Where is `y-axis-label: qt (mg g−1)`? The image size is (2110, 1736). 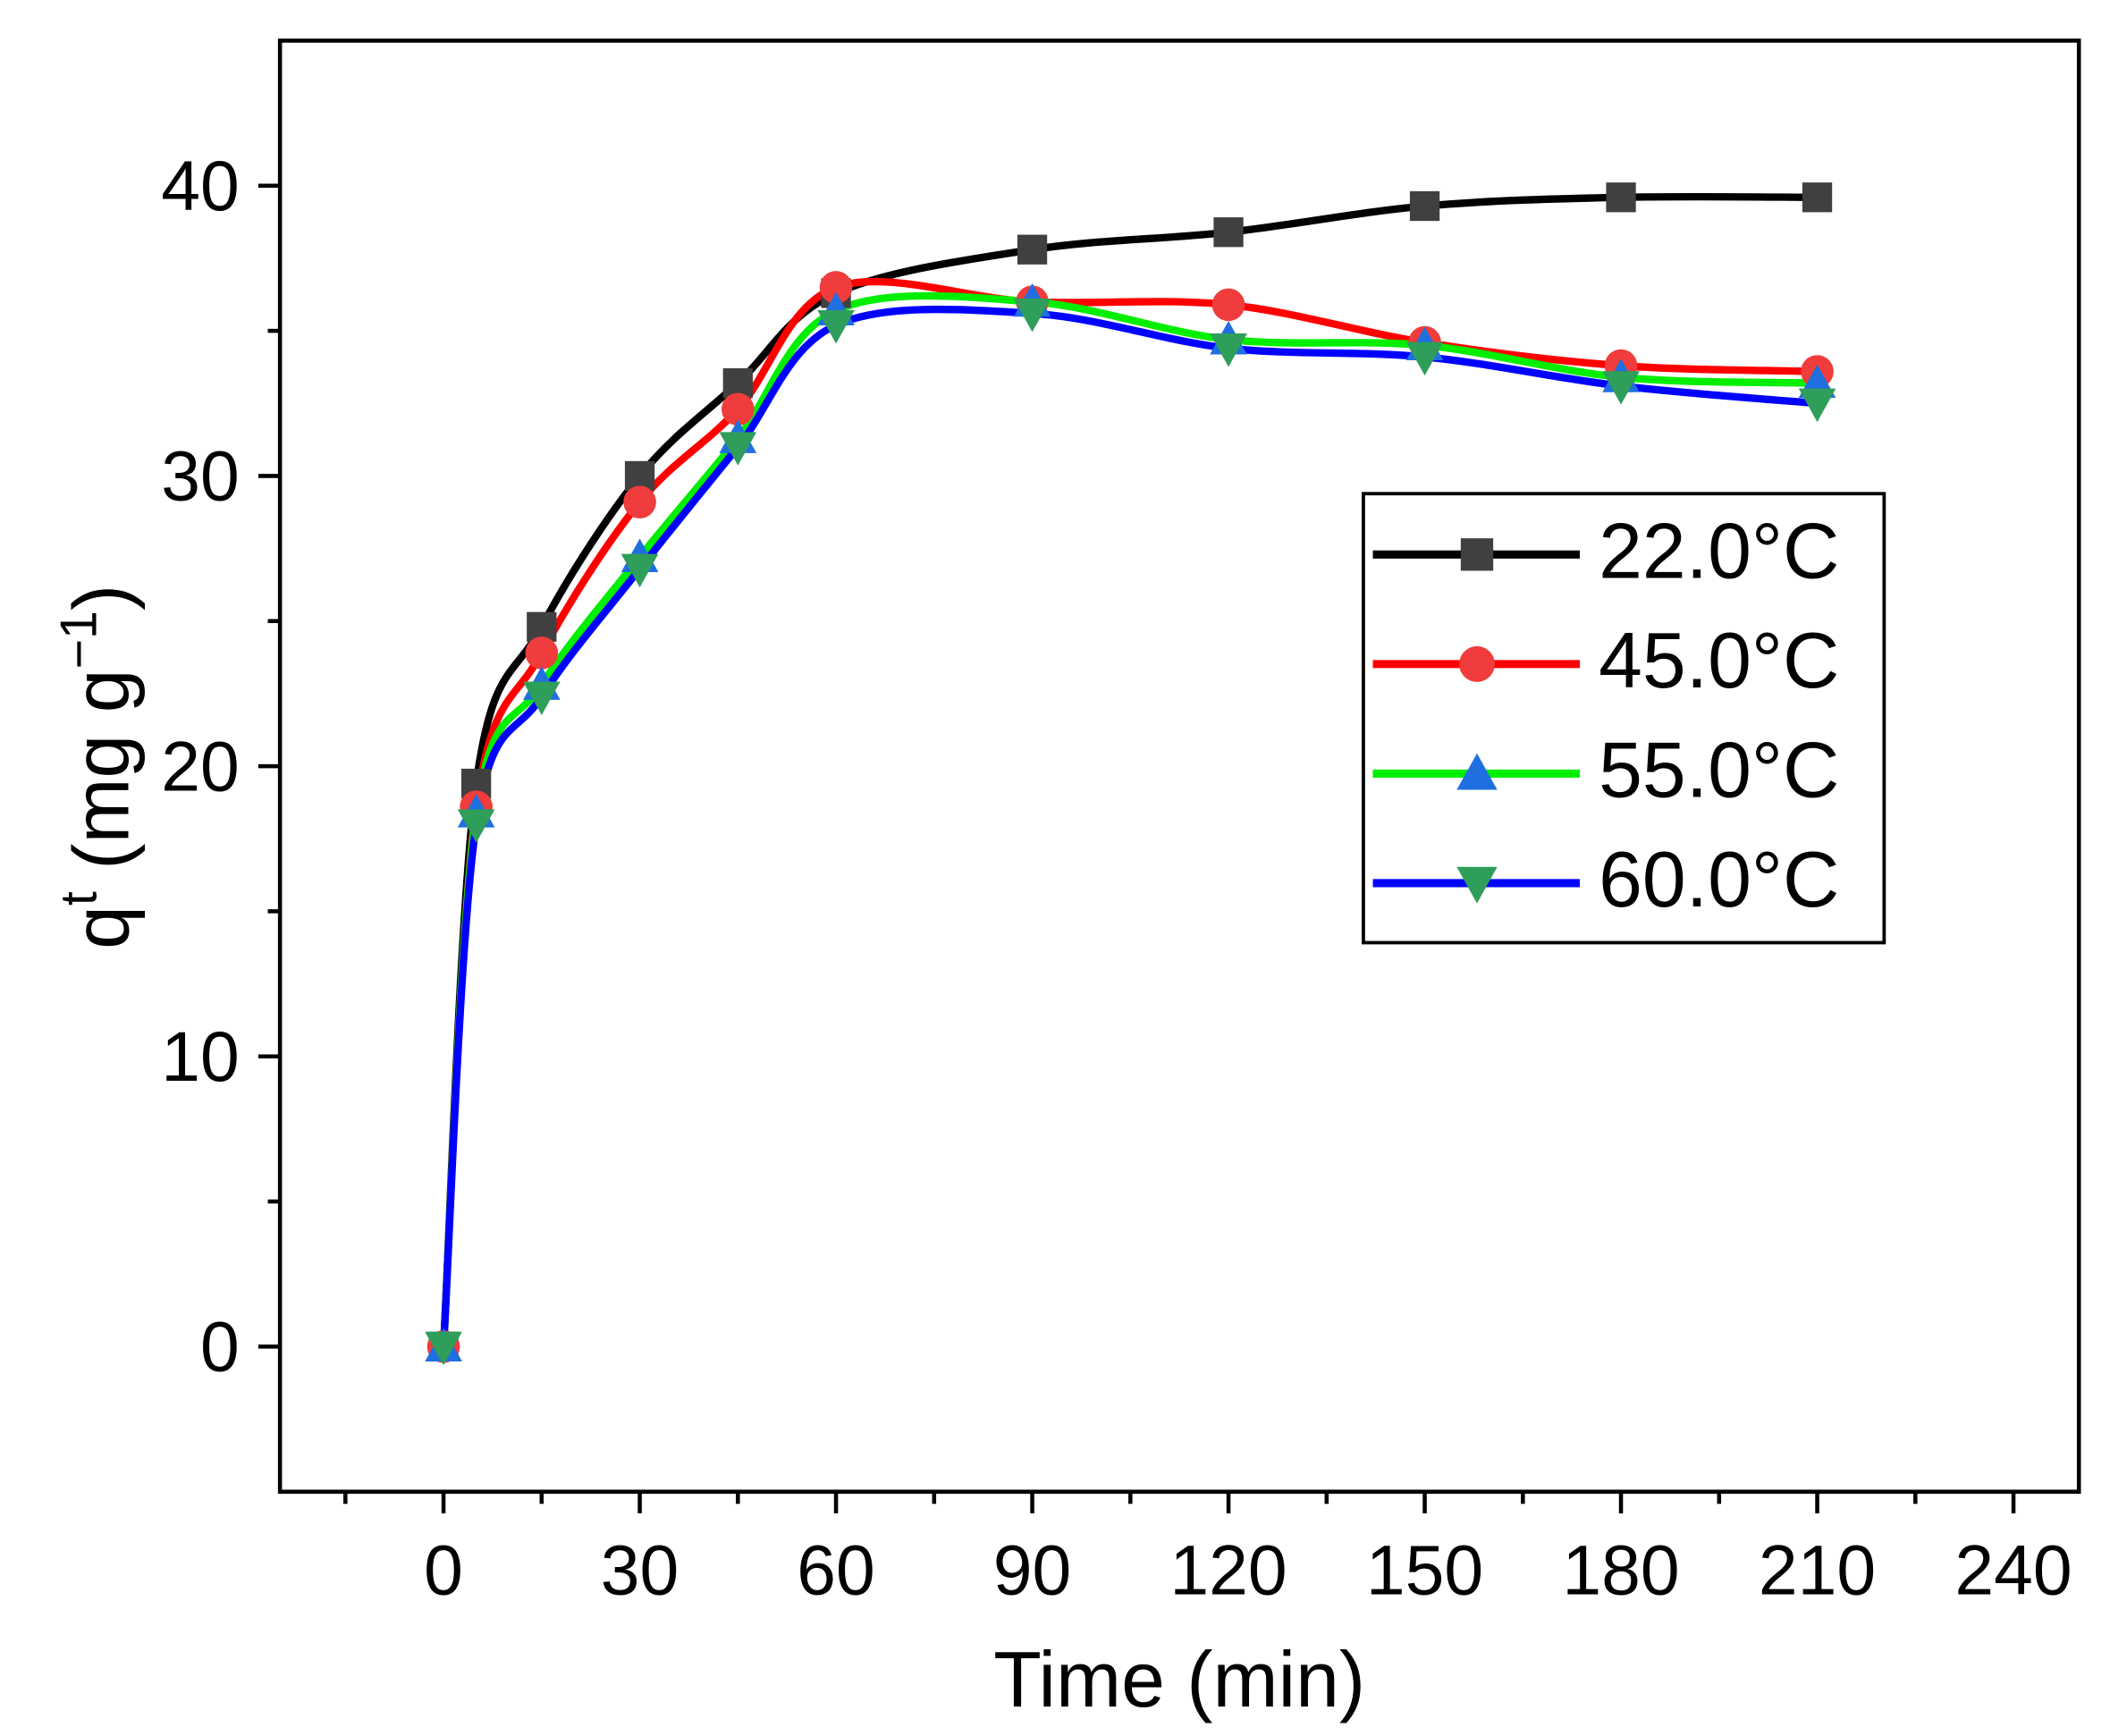 y-axis-label: qt (mg g−1) is located at coordinates (97, 767).